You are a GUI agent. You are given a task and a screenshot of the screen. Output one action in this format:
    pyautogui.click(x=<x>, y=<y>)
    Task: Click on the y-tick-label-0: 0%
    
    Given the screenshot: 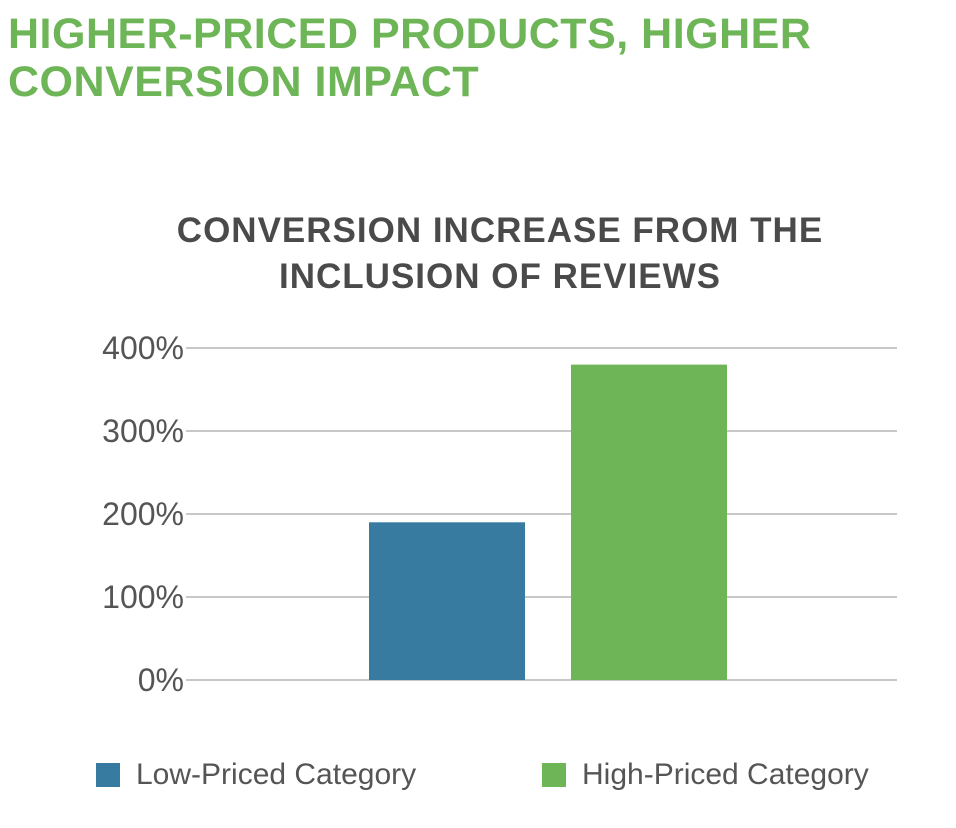 What is the action you would take?
    pyautogui.click(x=161, y=680)
    